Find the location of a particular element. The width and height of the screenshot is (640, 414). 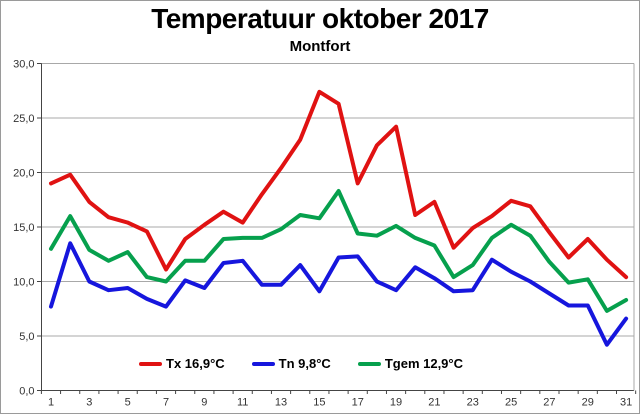

legend-item-tgem: Tgem 12,9°C is located at coordinates (410, 363).